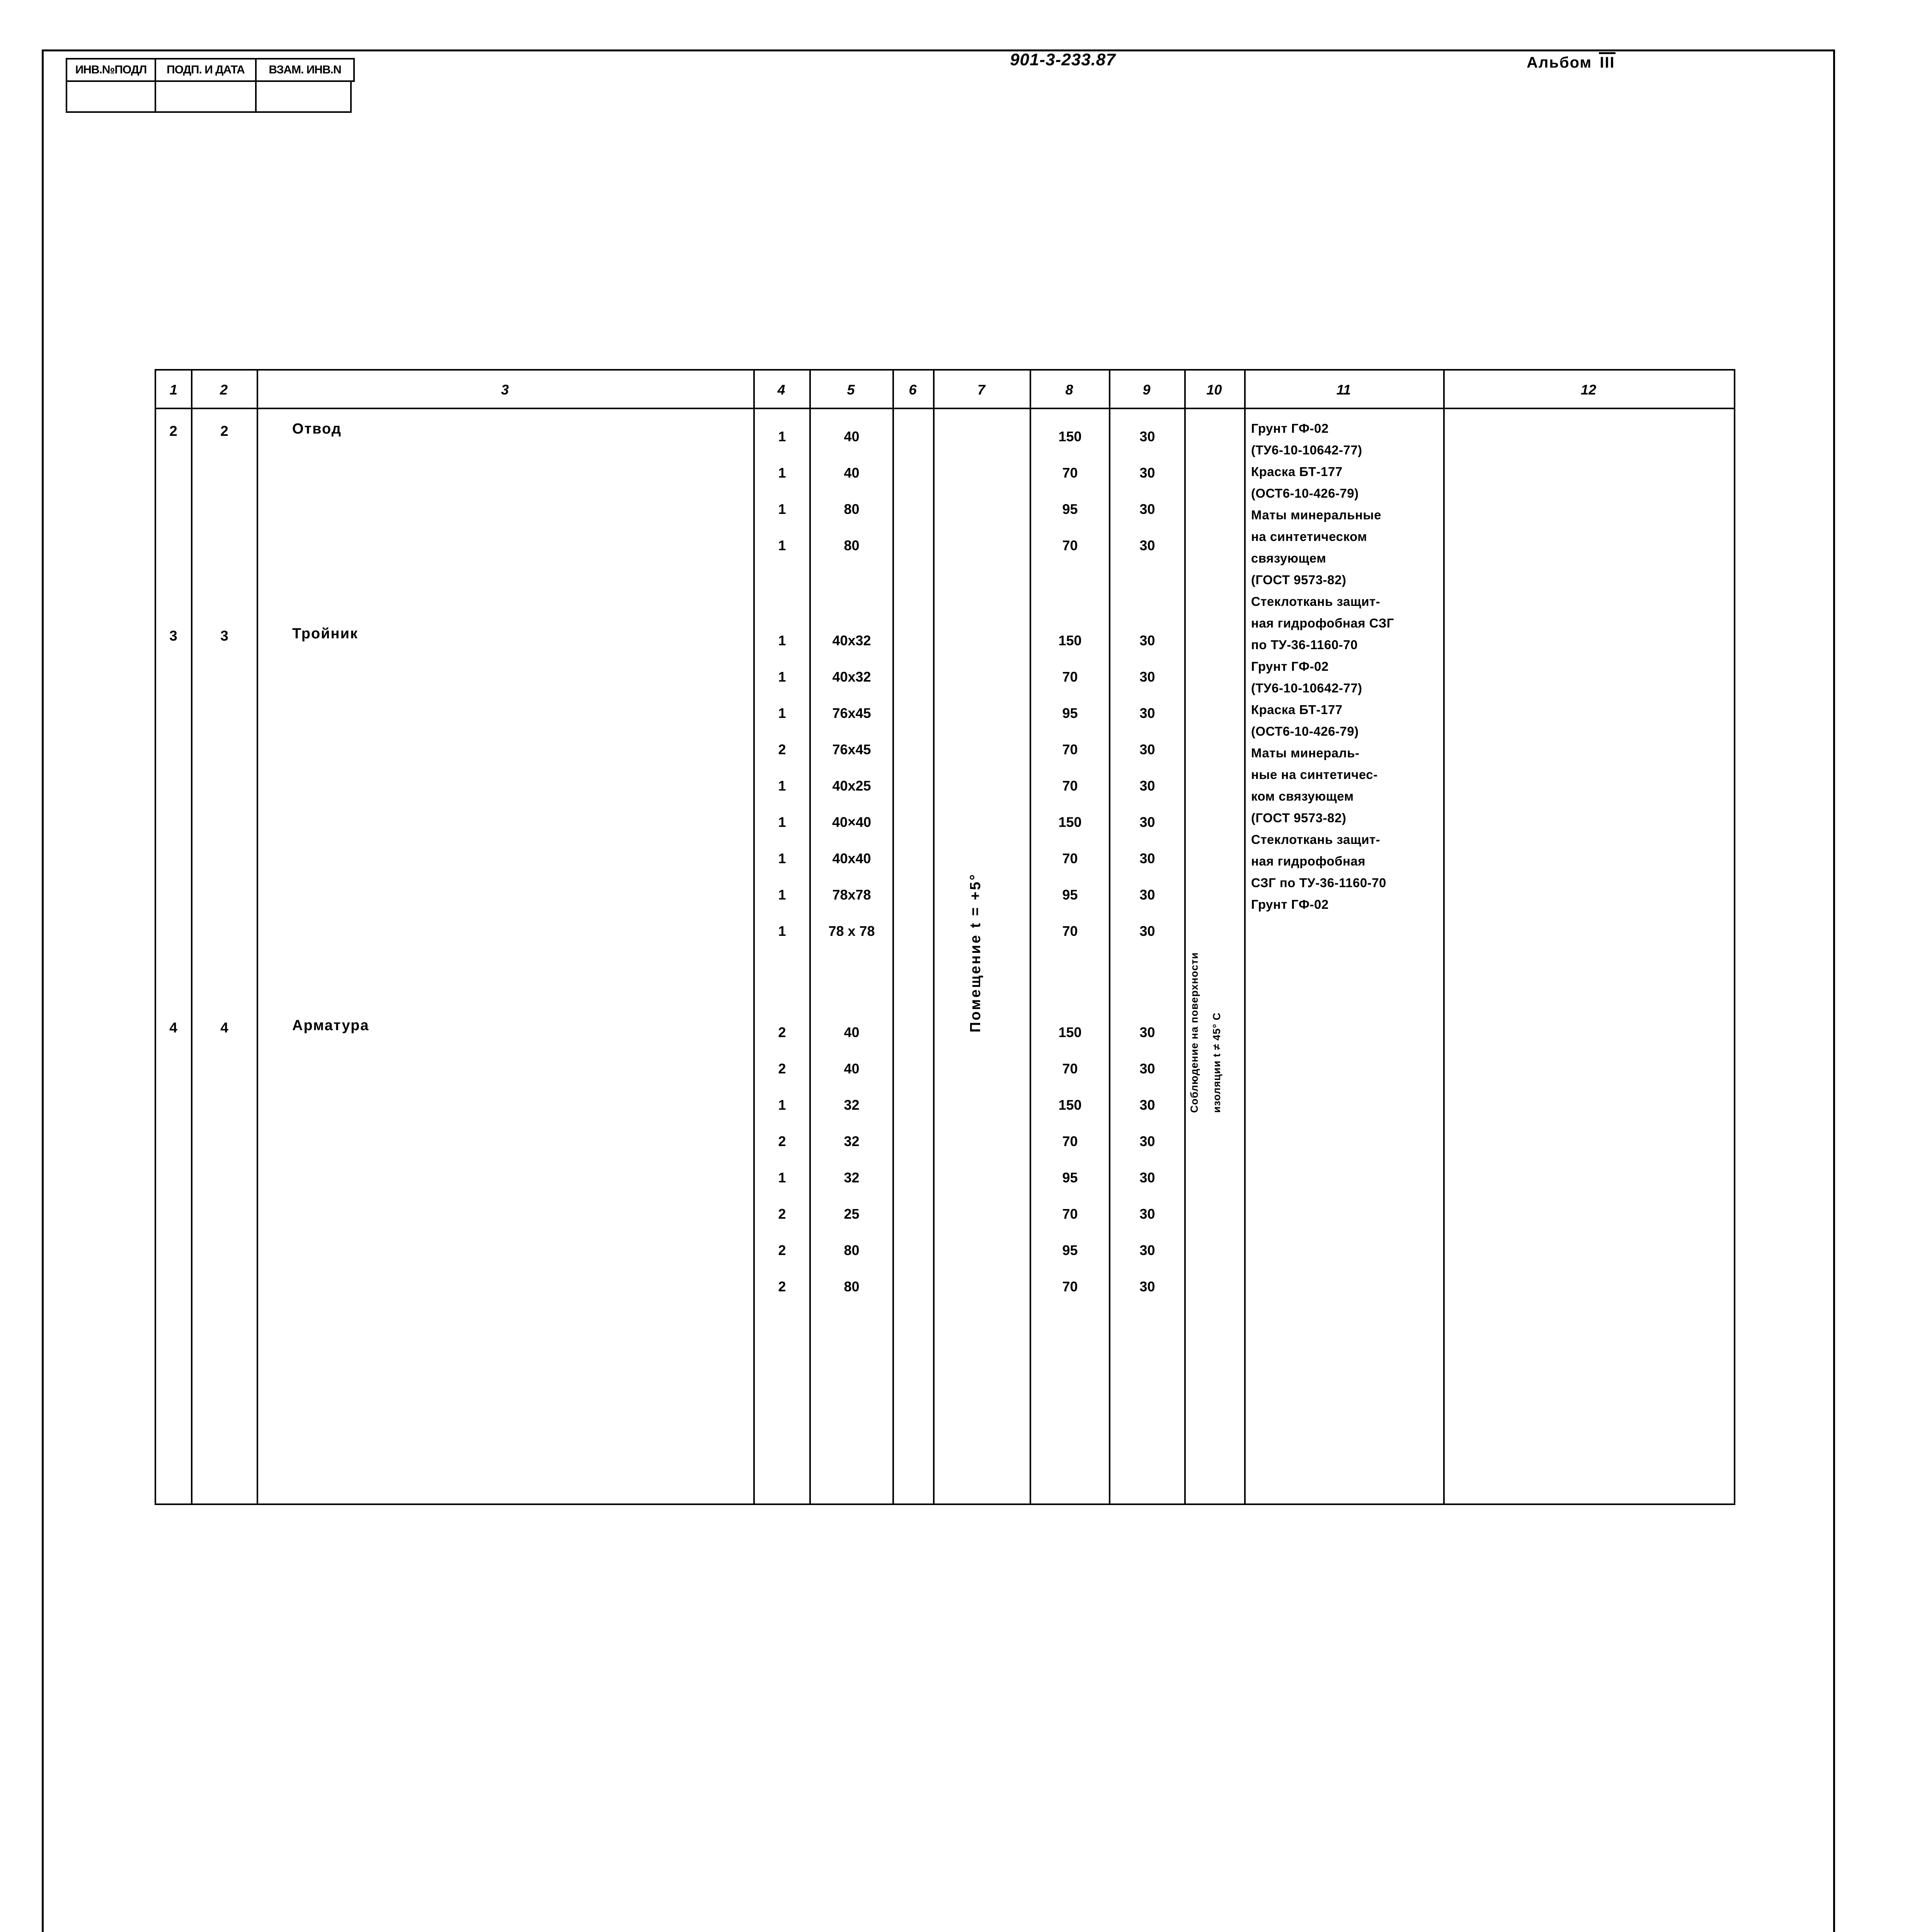 This screenshot has width=1917, height=1932. I want to click on col-header-8: 8, so click(1069, 390).